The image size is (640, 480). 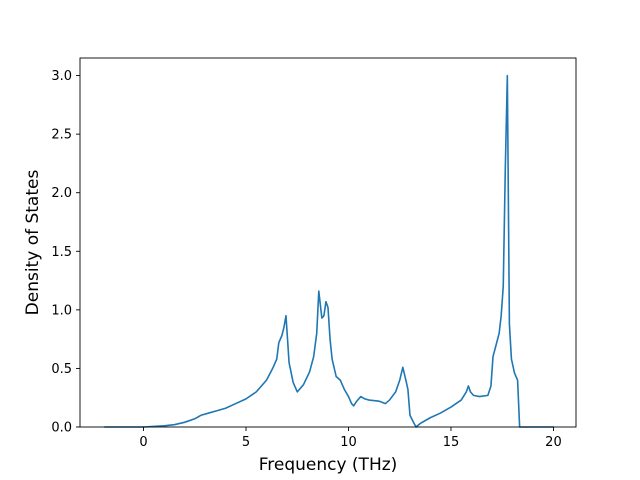 What do you see at coordinates (61, 369) in the screenshot?
I see `y-tick-label: 0.5` at bounding box center [61, 369].